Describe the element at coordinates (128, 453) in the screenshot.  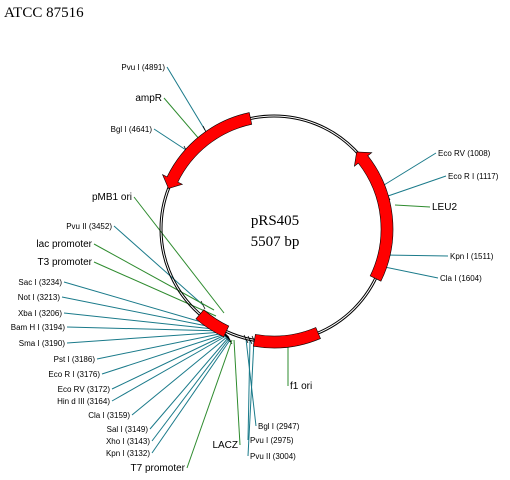
I see `site-label: Kpn I (3132)` at that location.